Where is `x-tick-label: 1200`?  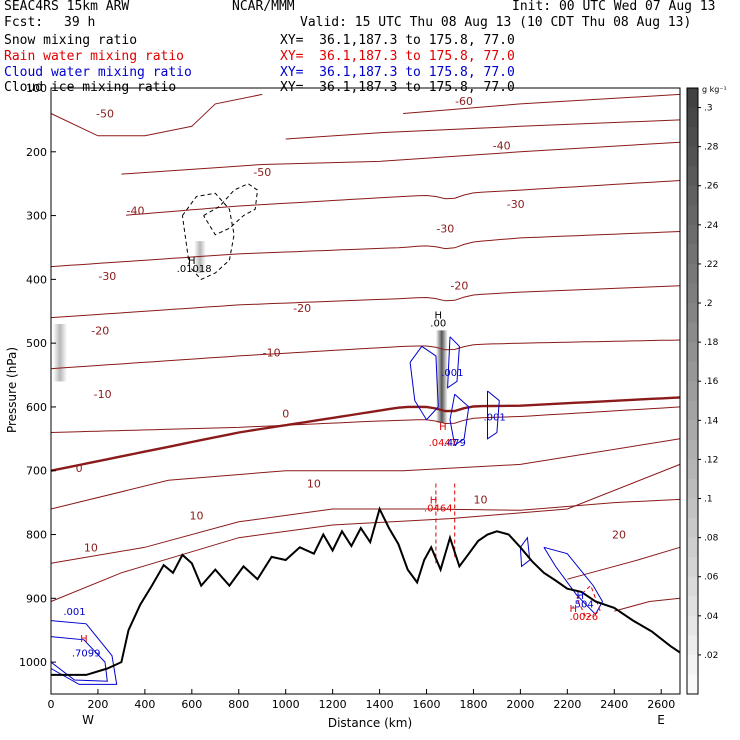
x-tick-label: 1200 is located at coordinates (333, 704).